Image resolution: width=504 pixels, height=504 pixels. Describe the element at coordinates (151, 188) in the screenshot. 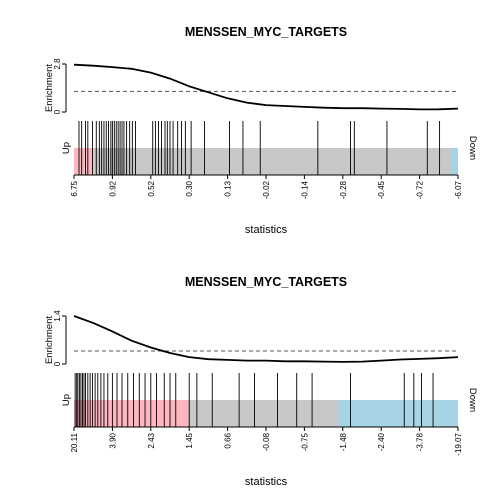

I see `x-tick-label: 0.52` at that location.